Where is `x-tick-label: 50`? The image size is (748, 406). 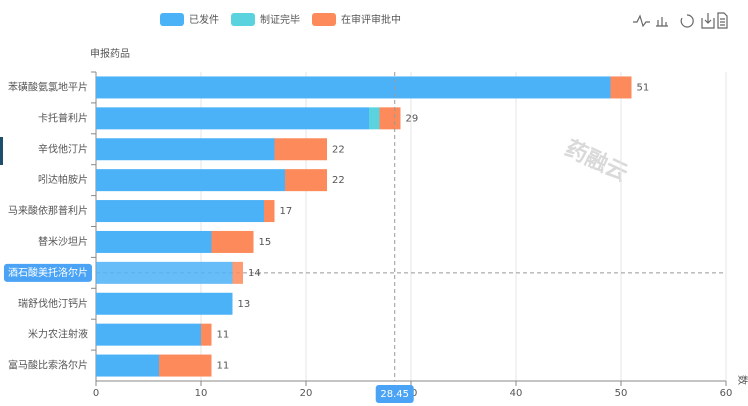
x-tick-label: 50 is located at coordinates (621, 393).